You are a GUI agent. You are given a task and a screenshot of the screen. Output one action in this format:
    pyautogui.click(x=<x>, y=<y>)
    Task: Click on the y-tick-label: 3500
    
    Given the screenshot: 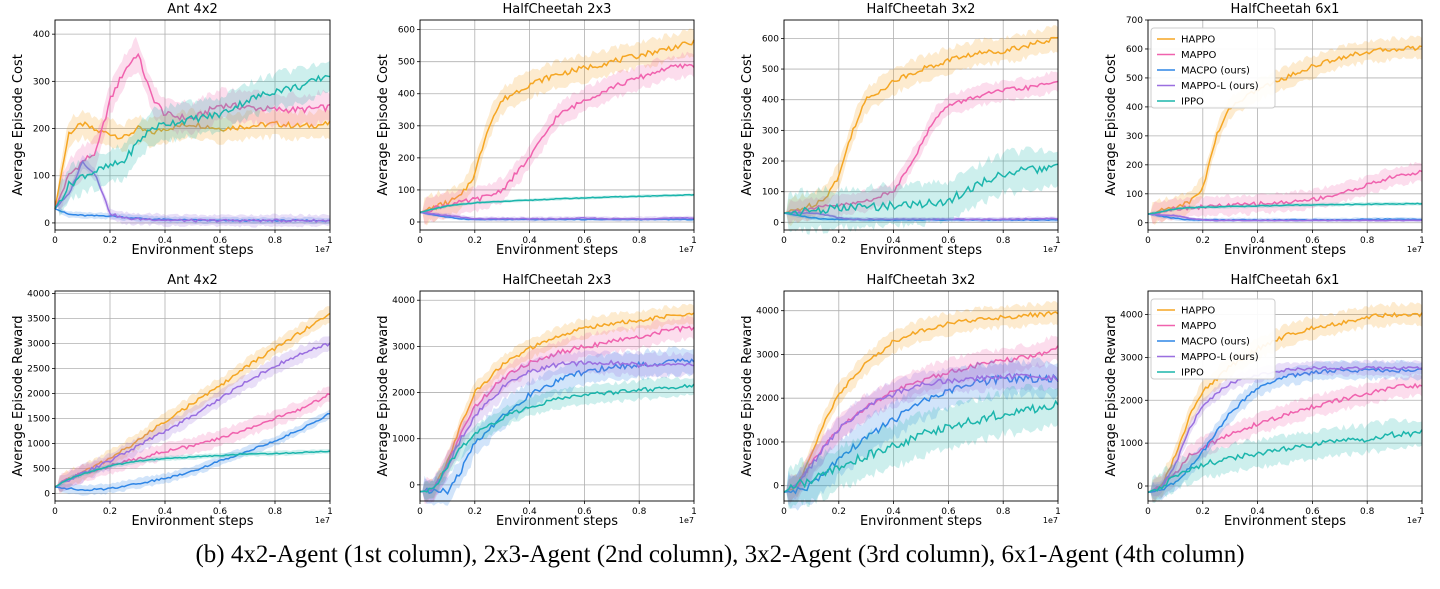 What is the action you would take?
    pyautogui.click(x=38, y=320)
    